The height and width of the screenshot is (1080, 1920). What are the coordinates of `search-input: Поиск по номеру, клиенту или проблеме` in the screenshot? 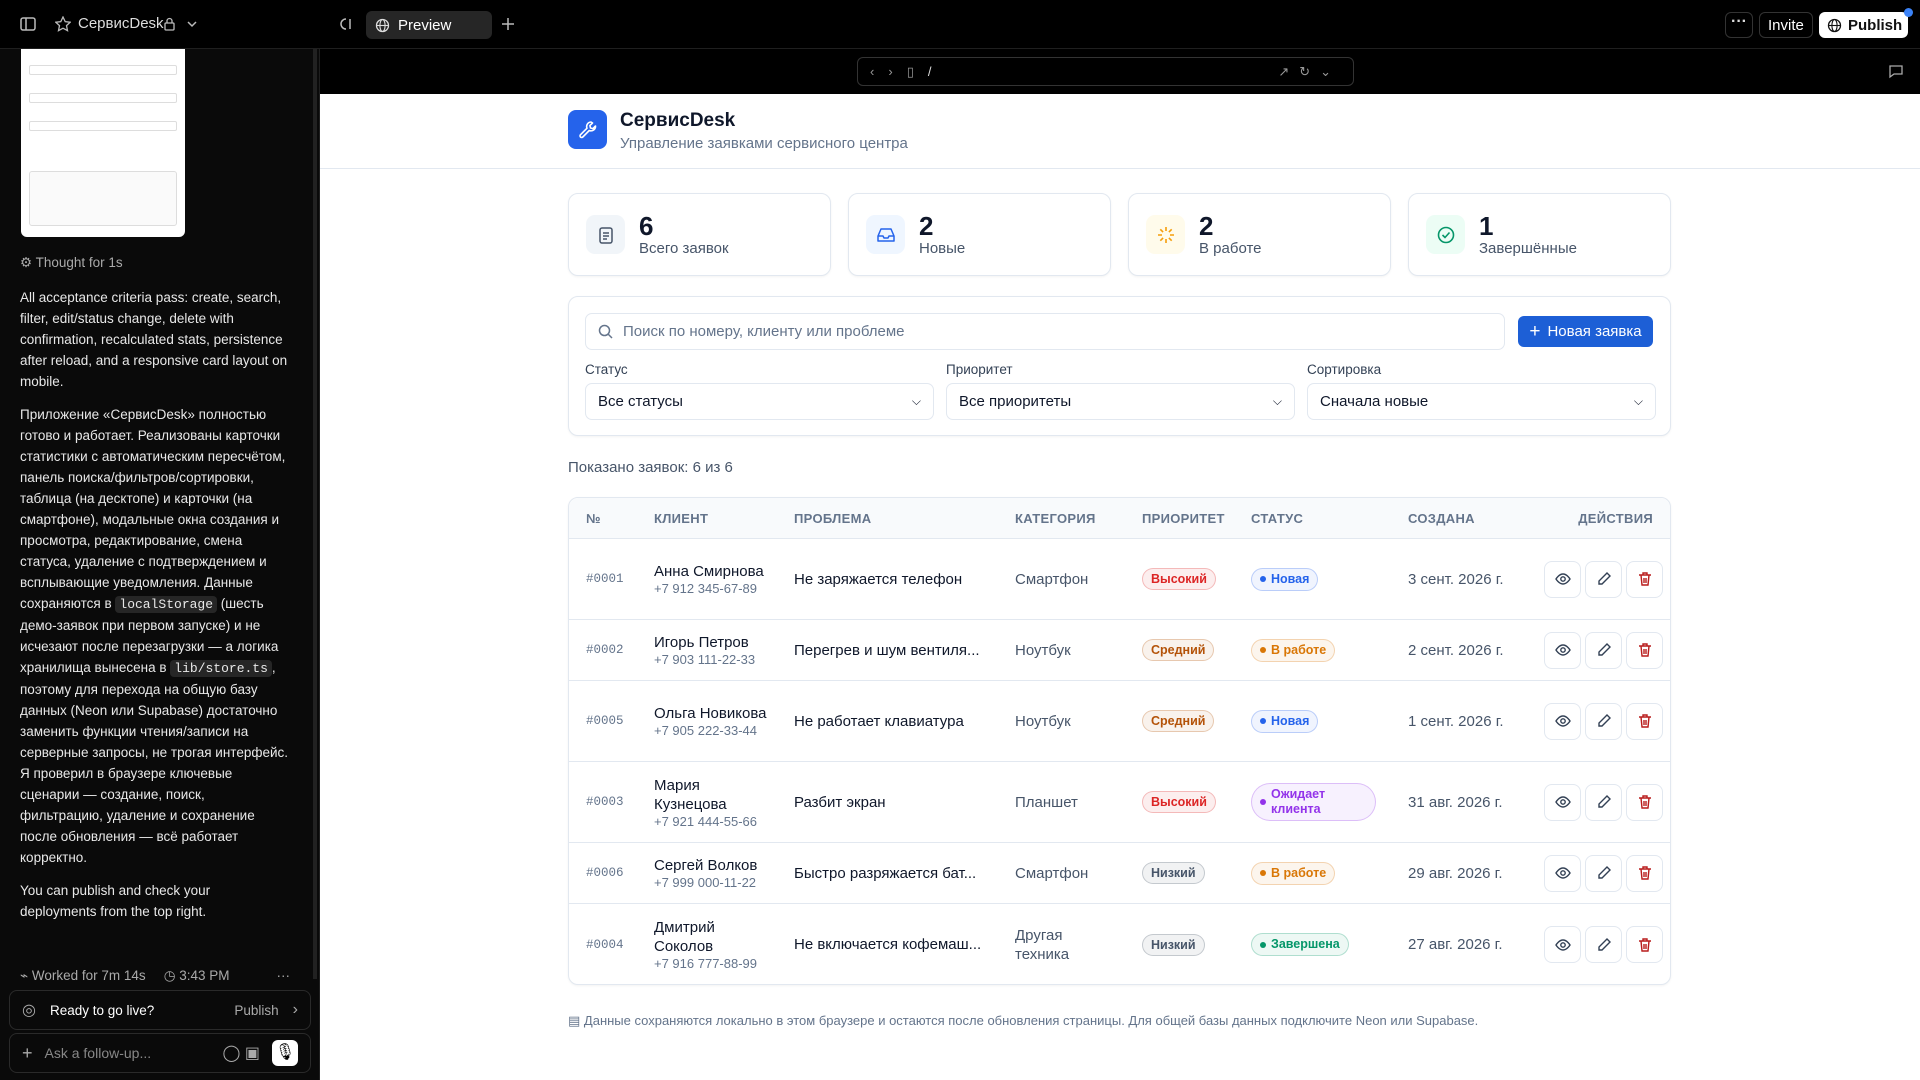 It's located at (1045, 331).